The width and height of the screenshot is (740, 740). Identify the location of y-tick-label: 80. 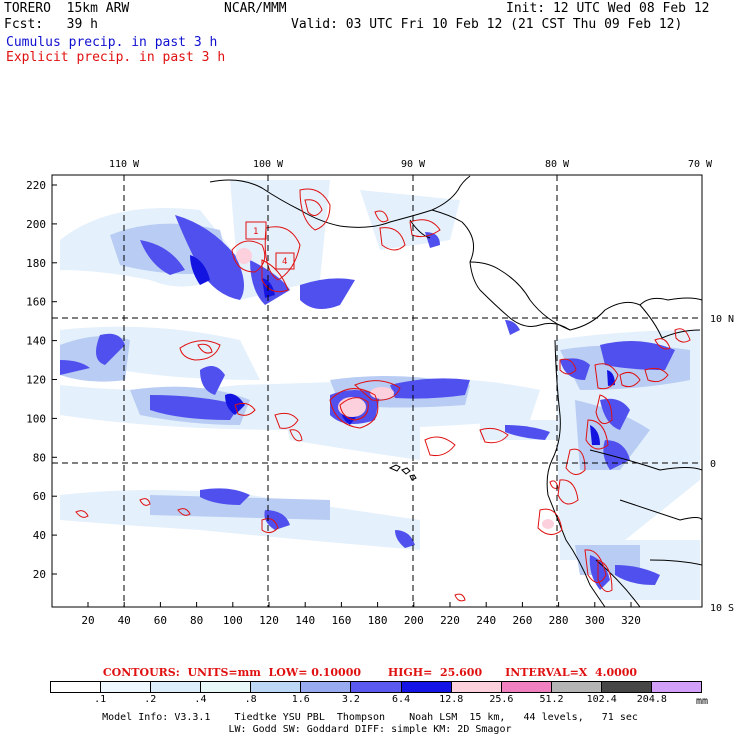
(39, 457).